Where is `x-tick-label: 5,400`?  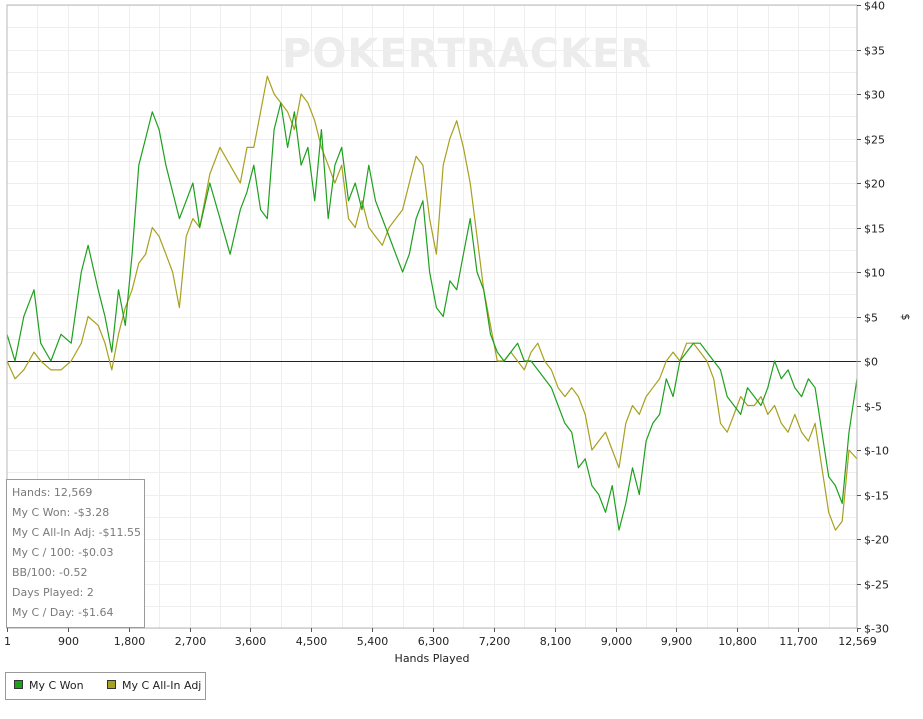
x-tick-label: 5,400 is located at coordinates (373, 641).